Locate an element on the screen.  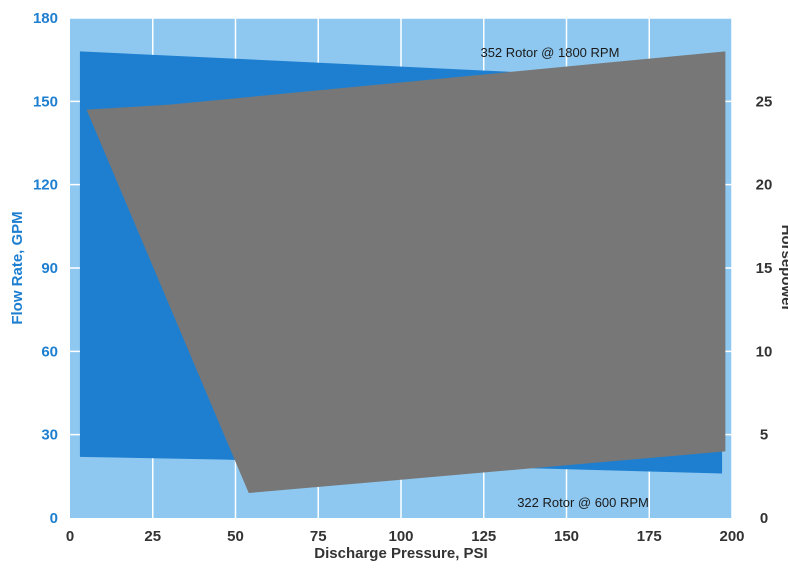
y-left-tick-label: 30 is located at coordinates (49, 435).